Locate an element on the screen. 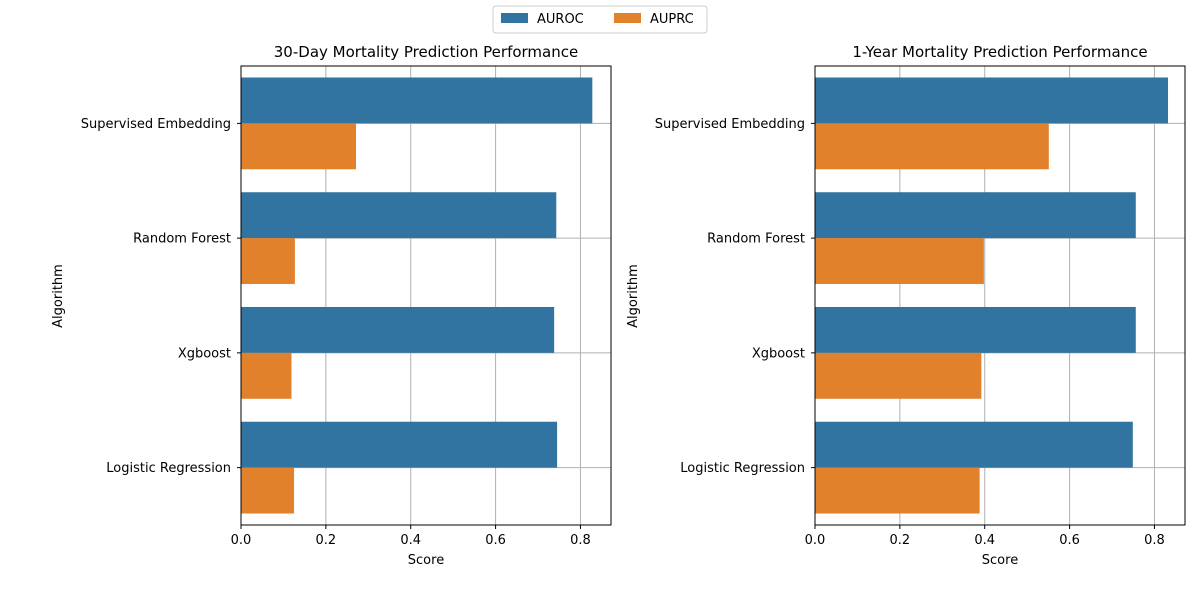 This screenshot has height=600, width=1200. legend-swatch-auprc is located at coordinates (627, 18).